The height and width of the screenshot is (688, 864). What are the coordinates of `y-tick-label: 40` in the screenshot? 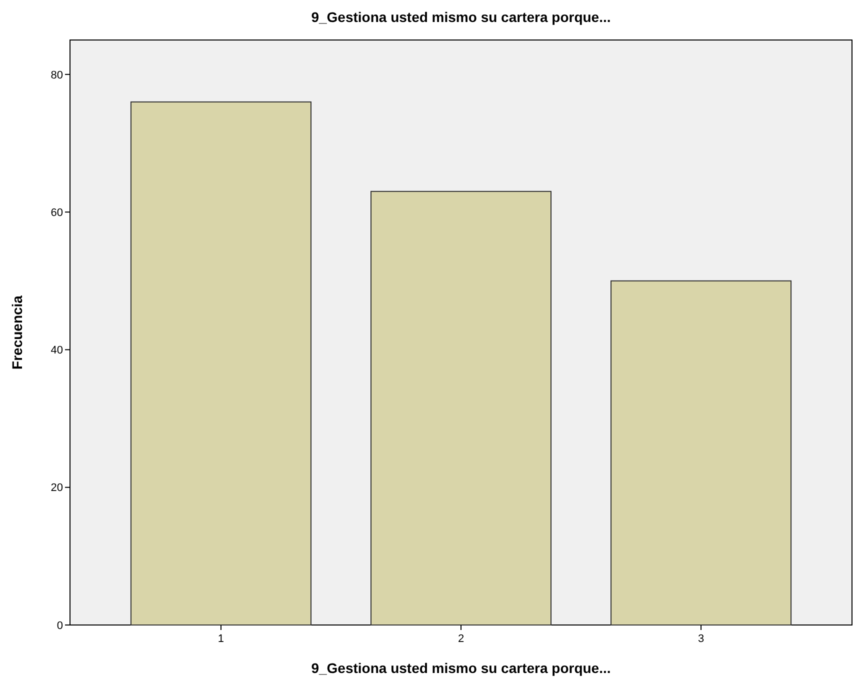 It's located at (56, 350).